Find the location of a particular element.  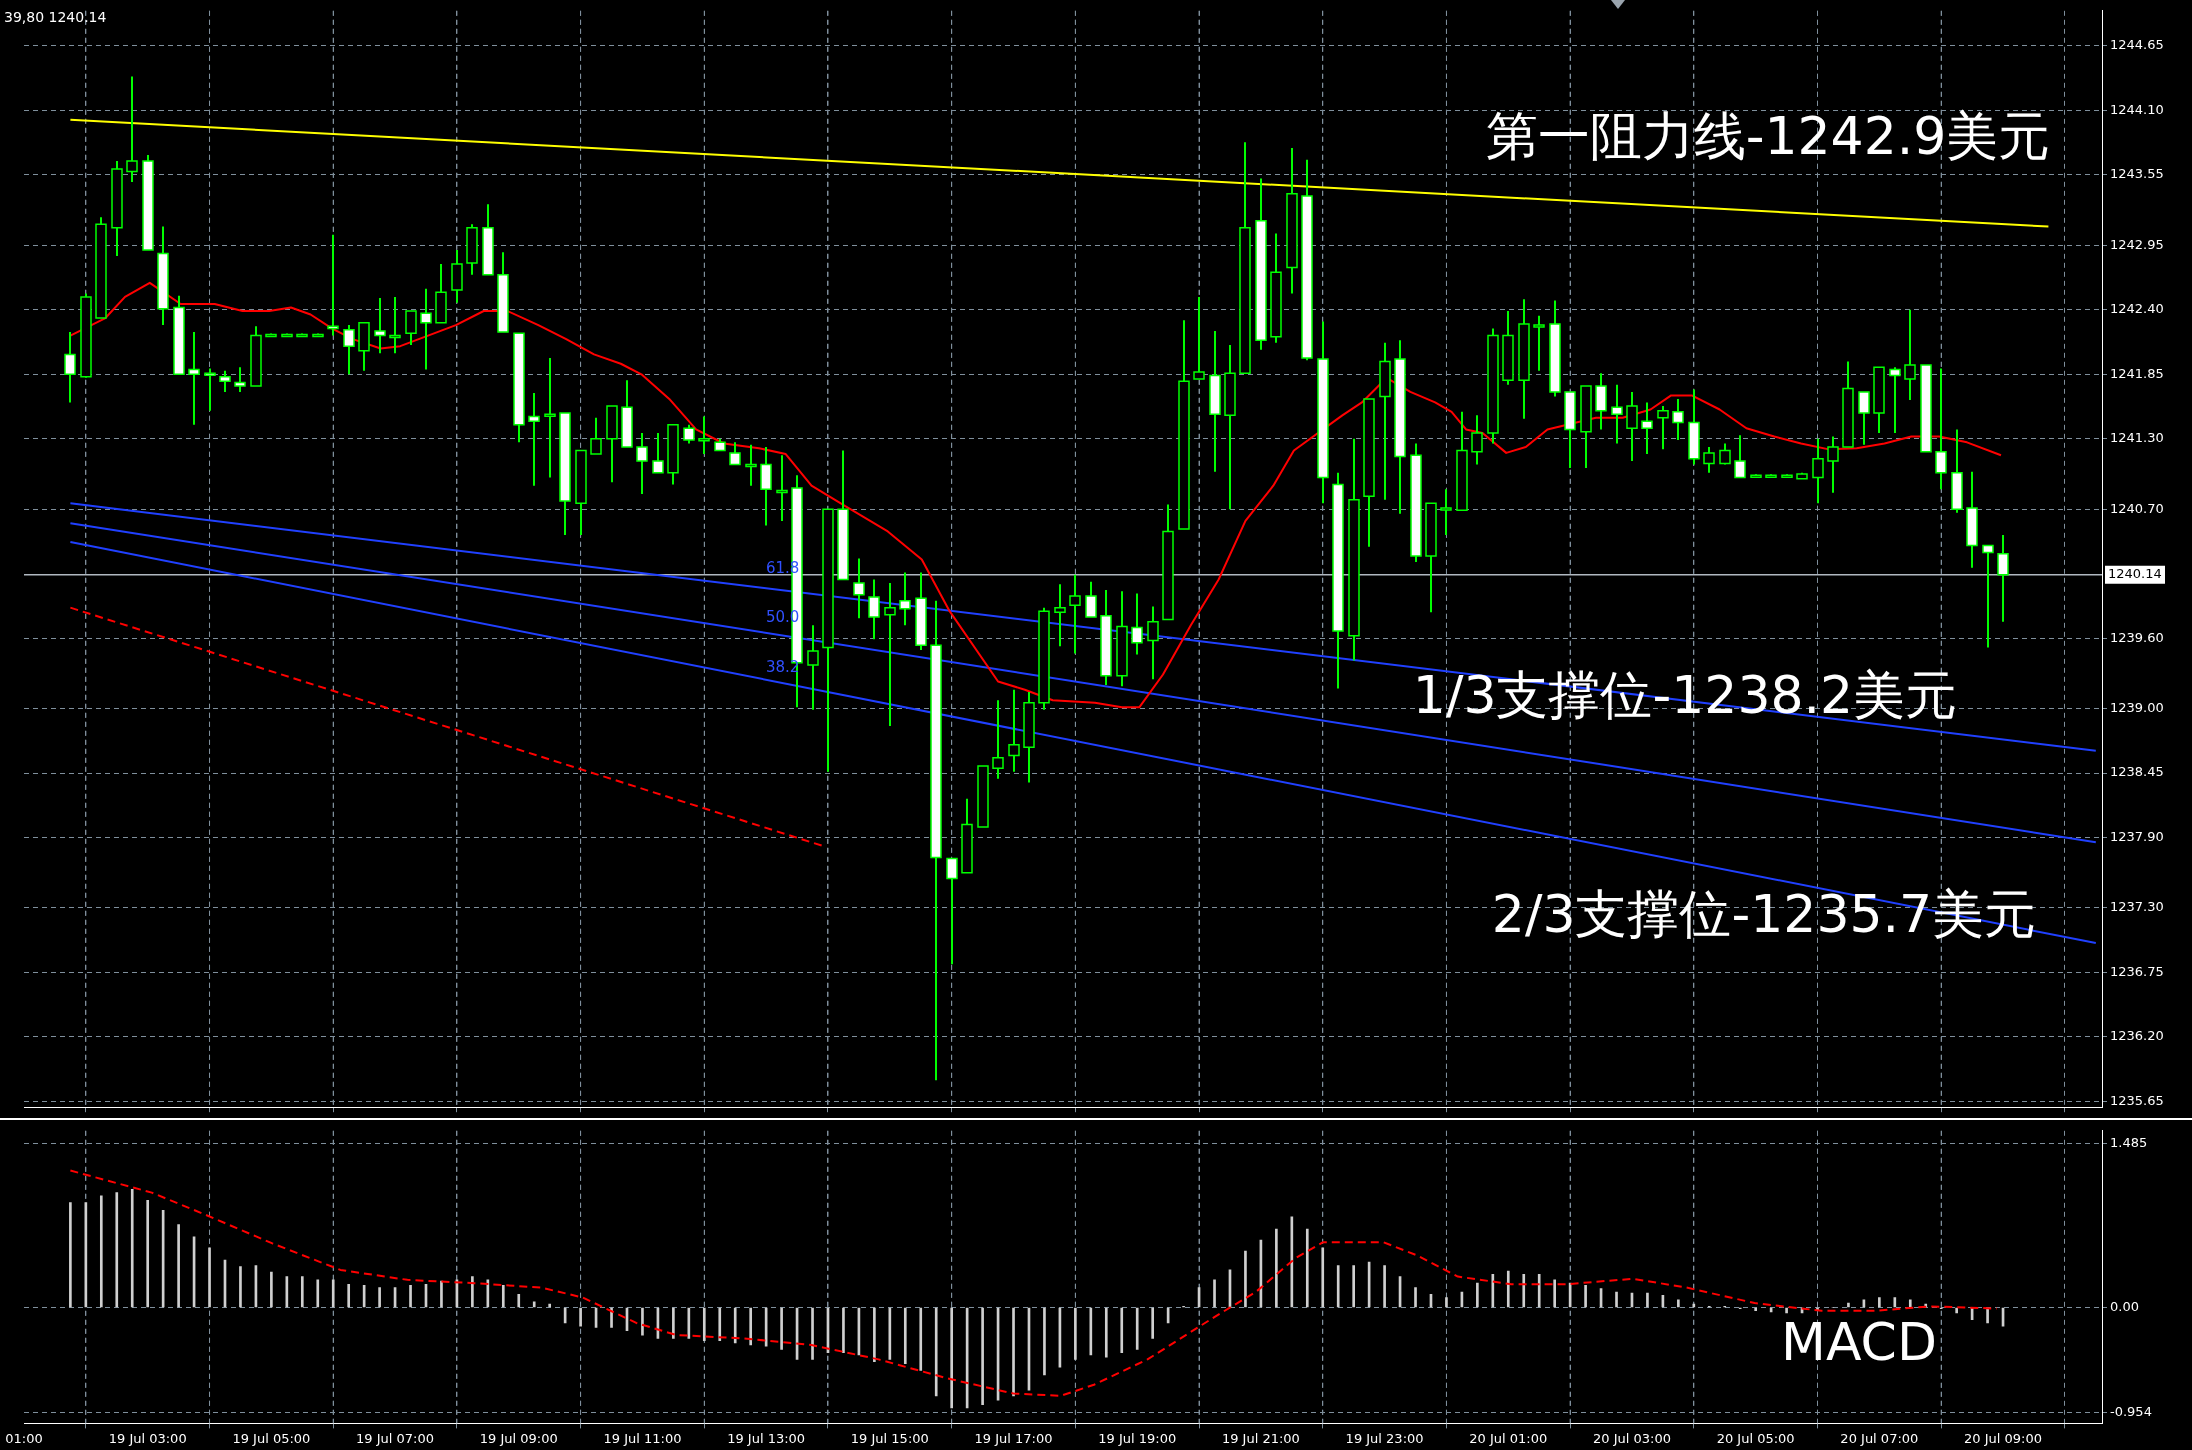

y-tick-label: 1241.30 is located at coordinates (2137, 438).